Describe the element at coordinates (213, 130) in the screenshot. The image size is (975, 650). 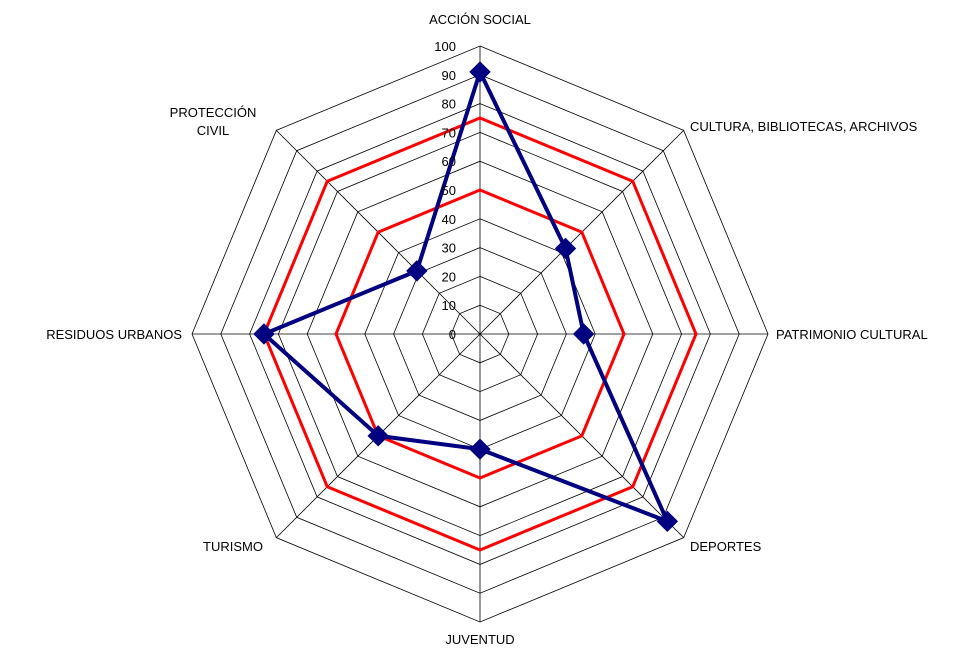
I see `category-label-7-line-1: CIVIL` at that location.